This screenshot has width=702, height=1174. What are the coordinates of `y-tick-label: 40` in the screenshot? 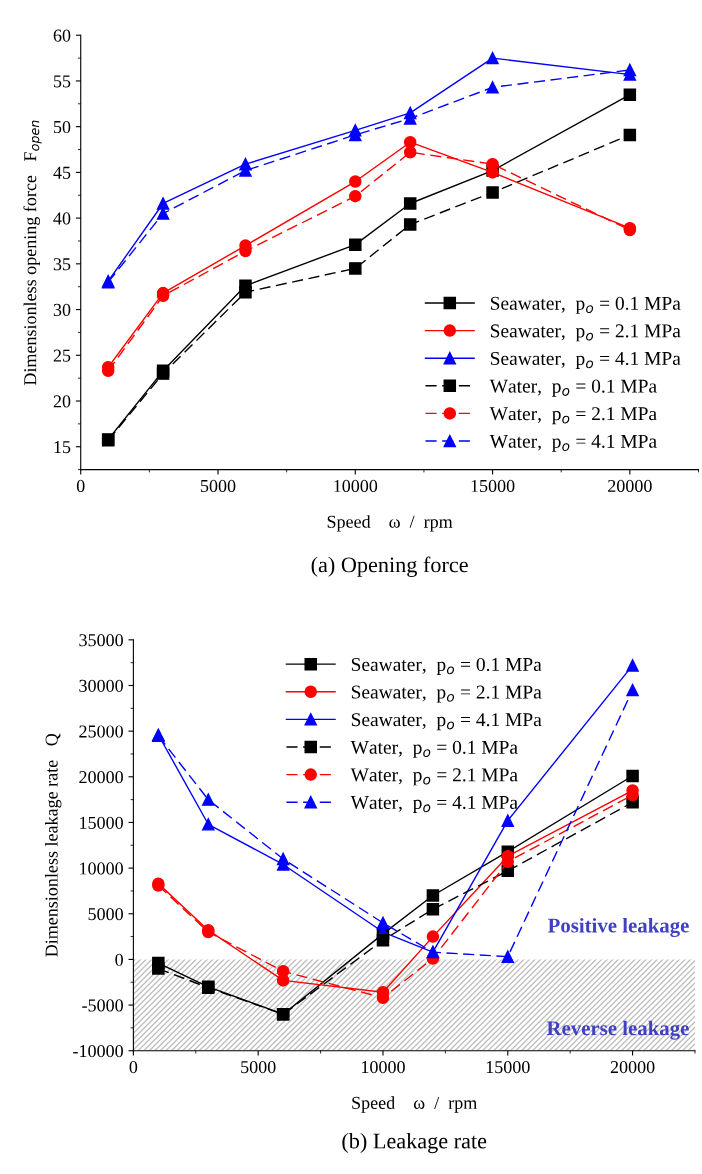 It's located at (62, 218).